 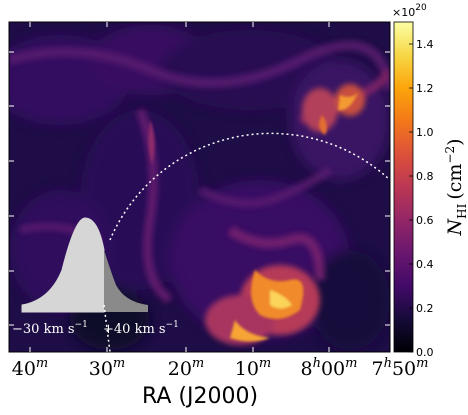 What do you see at coordinates (400, 368) in the screenshot?
I see `x-tick-label: 7h50m` at bounding box center [400, 368].